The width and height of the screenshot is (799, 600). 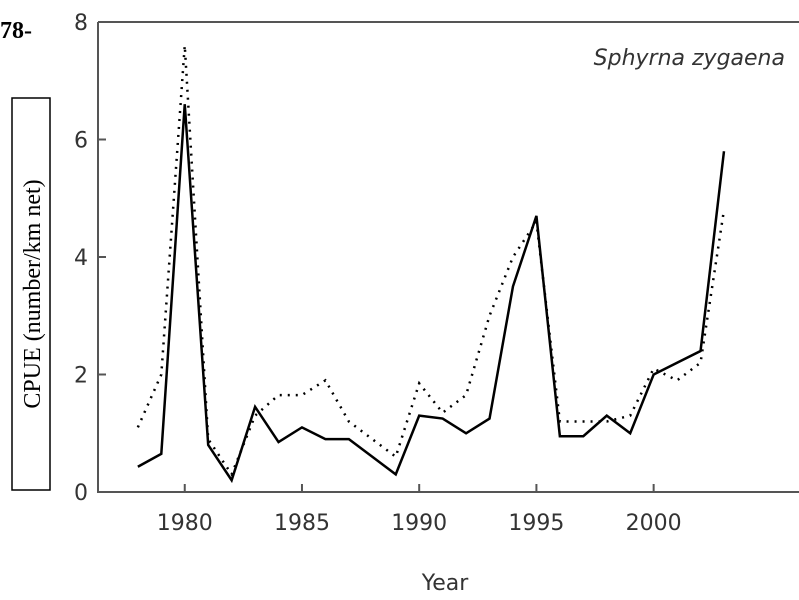 What do you see at coordinates (654, 523) in the screenshot?
I see `x-tick-label: 2000` at bounding box center [654, 523].